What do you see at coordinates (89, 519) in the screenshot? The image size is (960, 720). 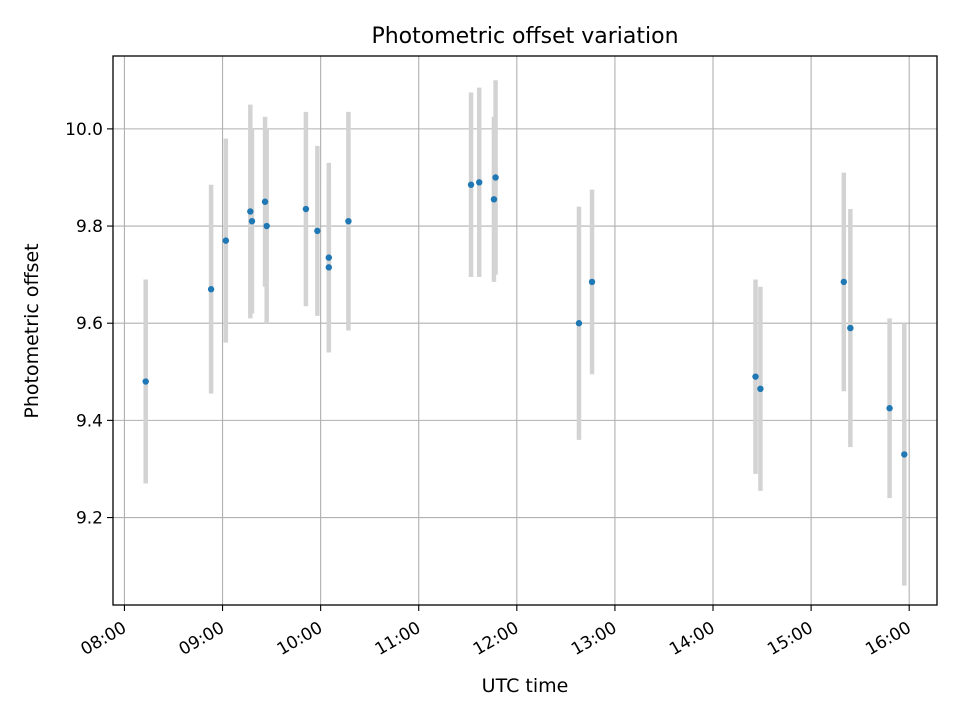 I see `y-tick-label: 9.2` at bounding box center [89, 519].